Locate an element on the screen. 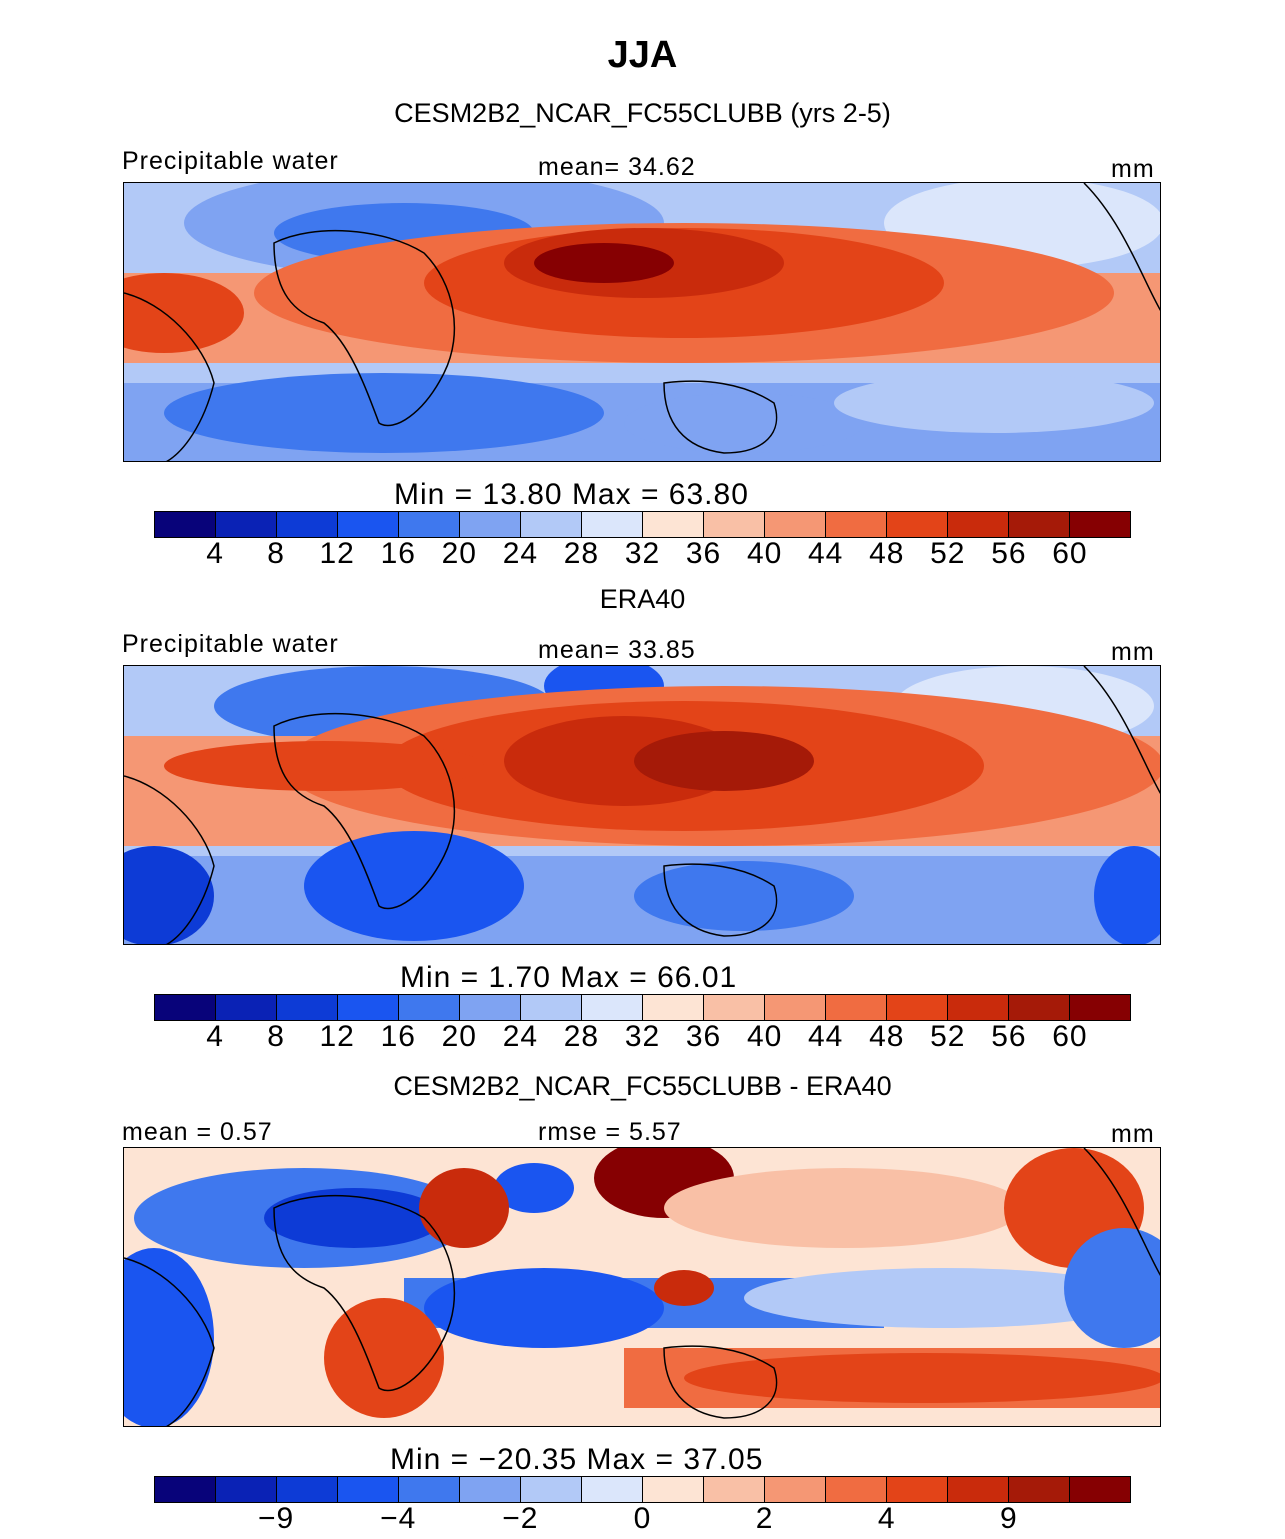 This screenshot has width=1285, height=1539. colorbar-tick-label: −9 is located at coordinates (276, 1518).